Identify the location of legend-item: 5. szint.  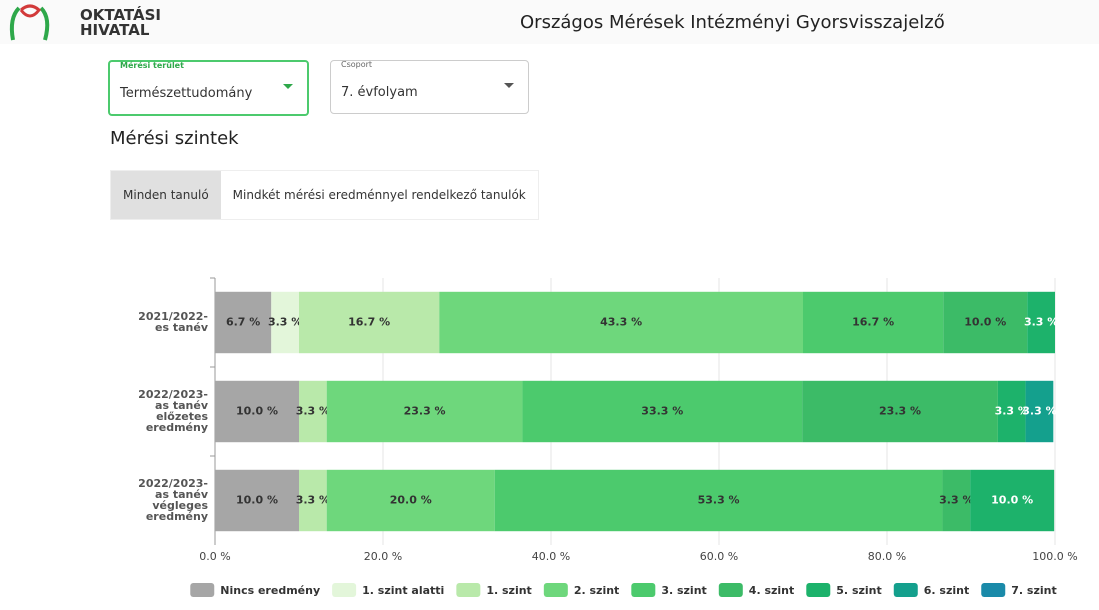
(844, 590).